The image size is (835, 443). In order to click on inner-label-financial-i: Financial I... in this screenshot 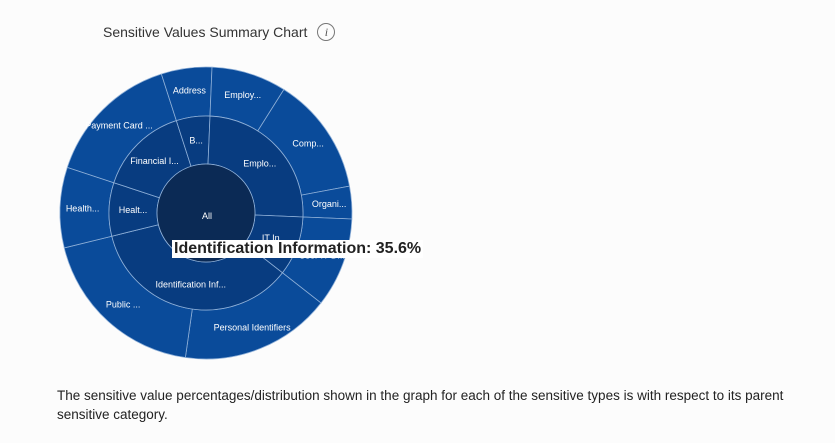, I will do `click(154, 161)`.